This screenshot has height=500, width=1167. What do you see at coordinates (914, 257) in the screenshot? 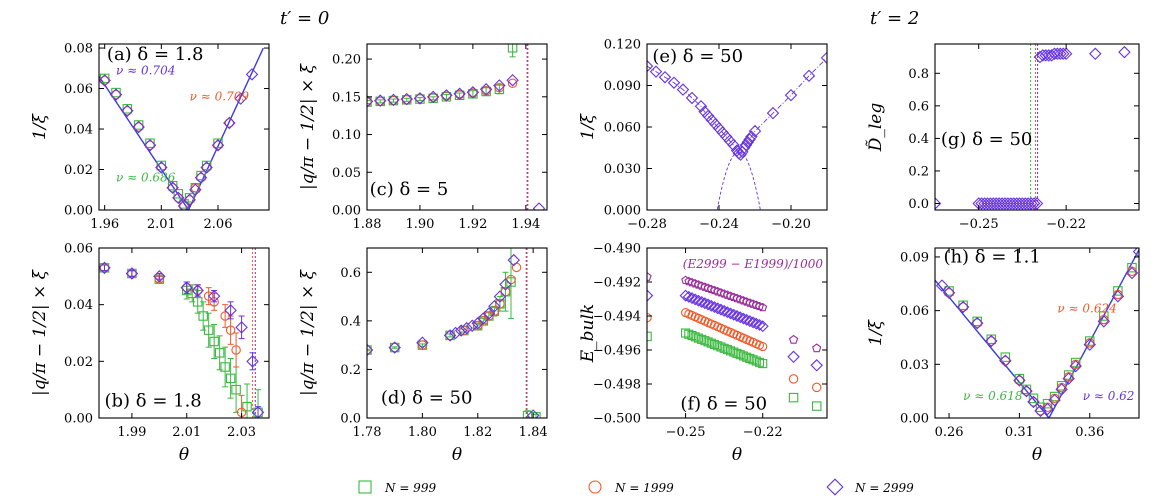
I see `y-tick-label: 0.09` at bounding box center [914, 257].